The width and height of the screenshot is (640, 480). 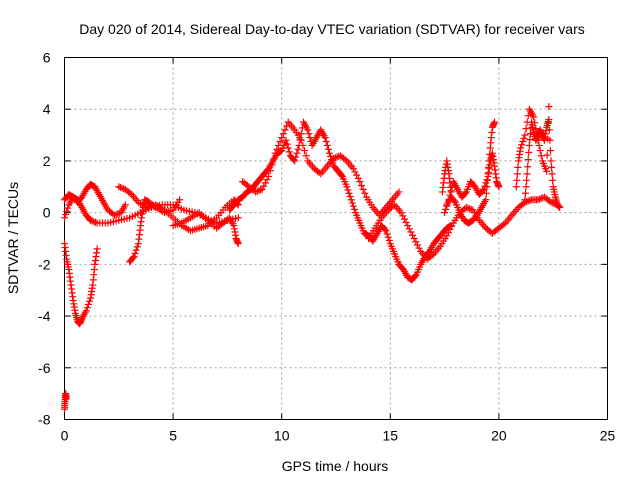 I want to click on y-tick-label: 0, so click(x=47, y=213).